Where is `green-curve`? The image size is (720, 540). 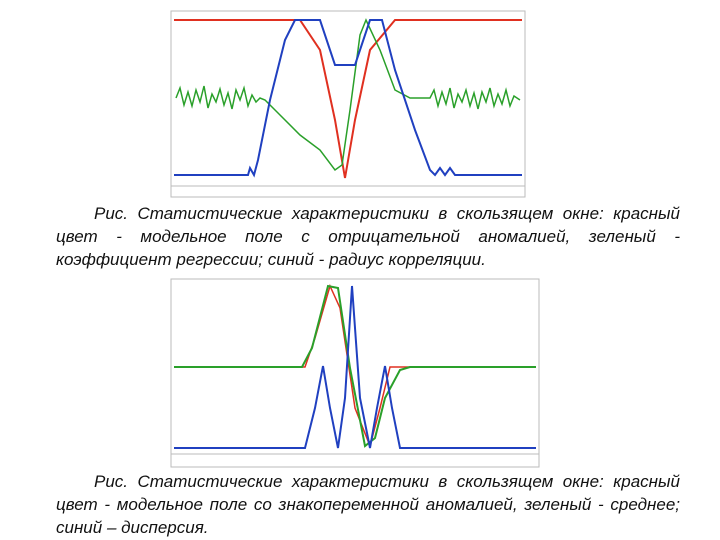 green-curve is located at coordinates (348, 95).